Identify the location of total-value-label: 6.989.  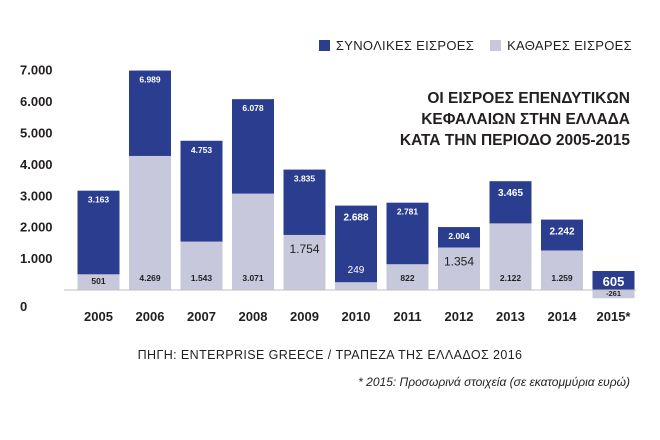
(150, 80).